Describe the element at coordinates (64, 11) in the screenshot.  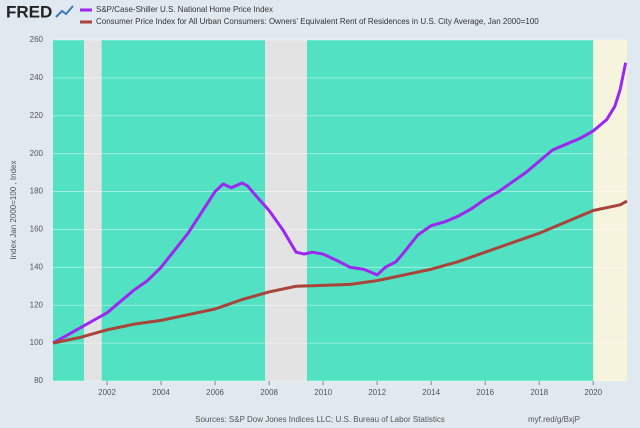
I see `logo-icon` at that location.